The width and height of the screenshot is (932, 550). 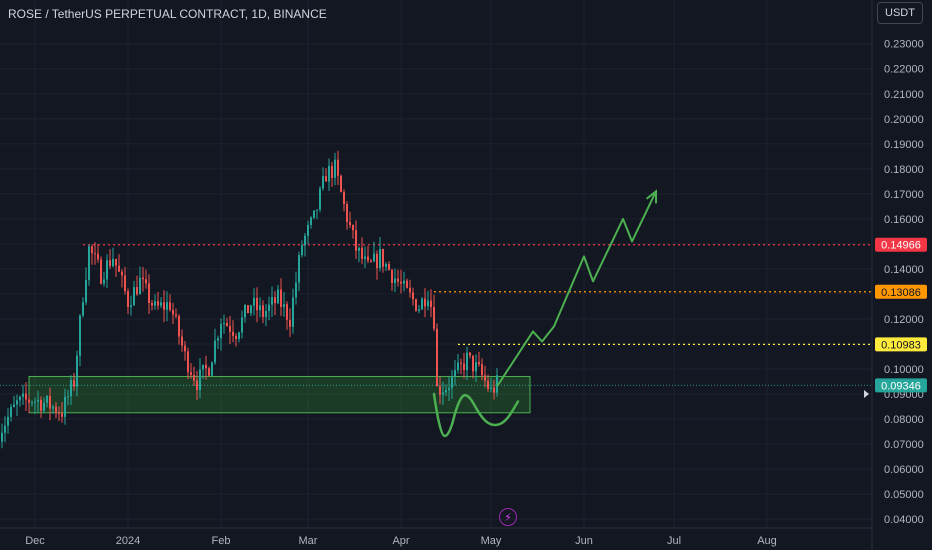 I want to click on price-tick: 0.12000, so click(x=904, y=320).